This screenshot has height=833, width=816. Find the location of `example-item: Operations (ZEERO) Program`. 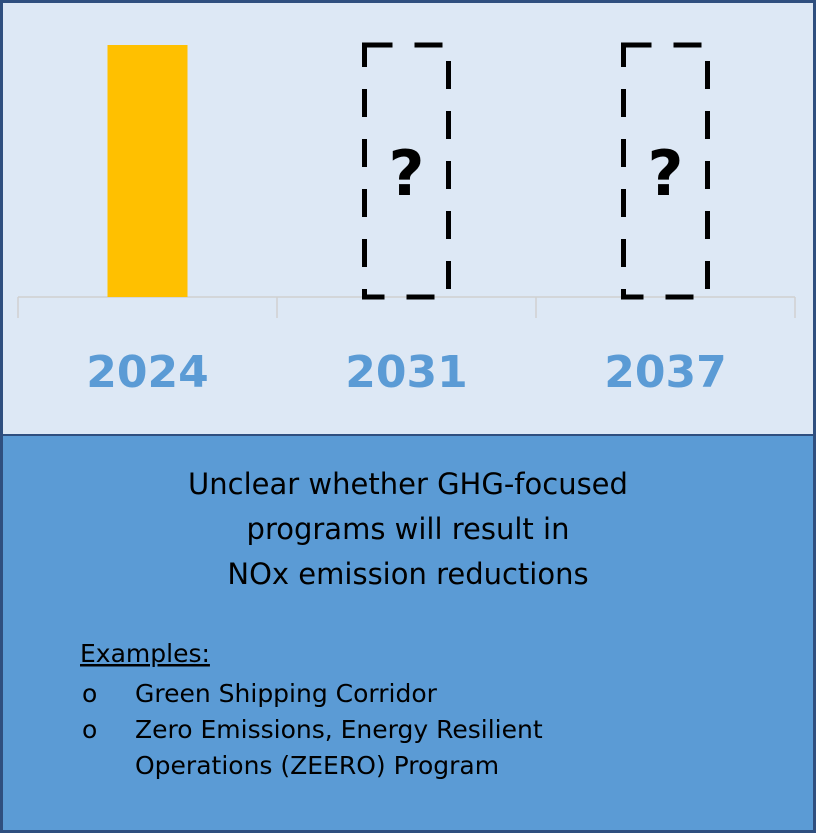

example-item: Operations (ZEERO) Program is located at coordinates (317, 765).